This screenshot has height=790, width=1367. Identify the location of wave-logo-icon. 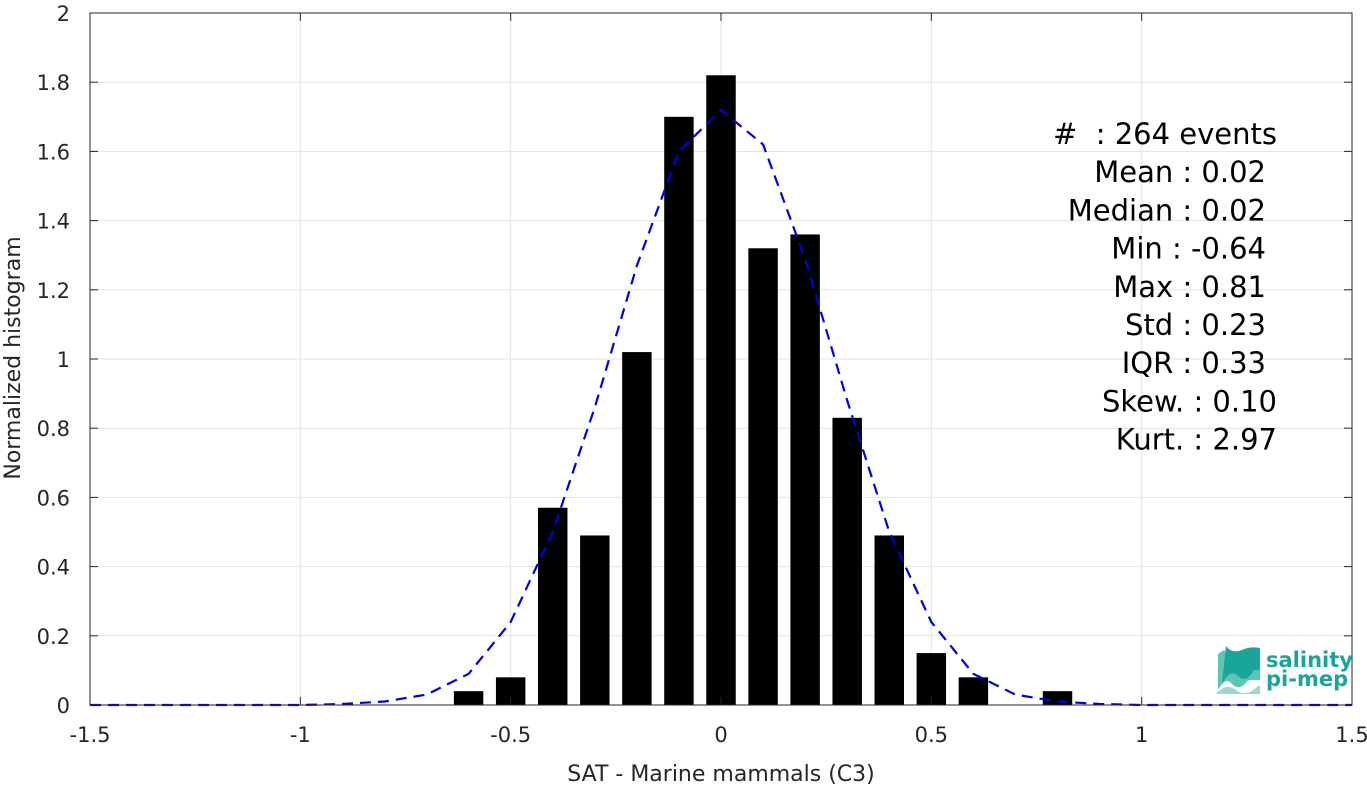
(1238, 670).